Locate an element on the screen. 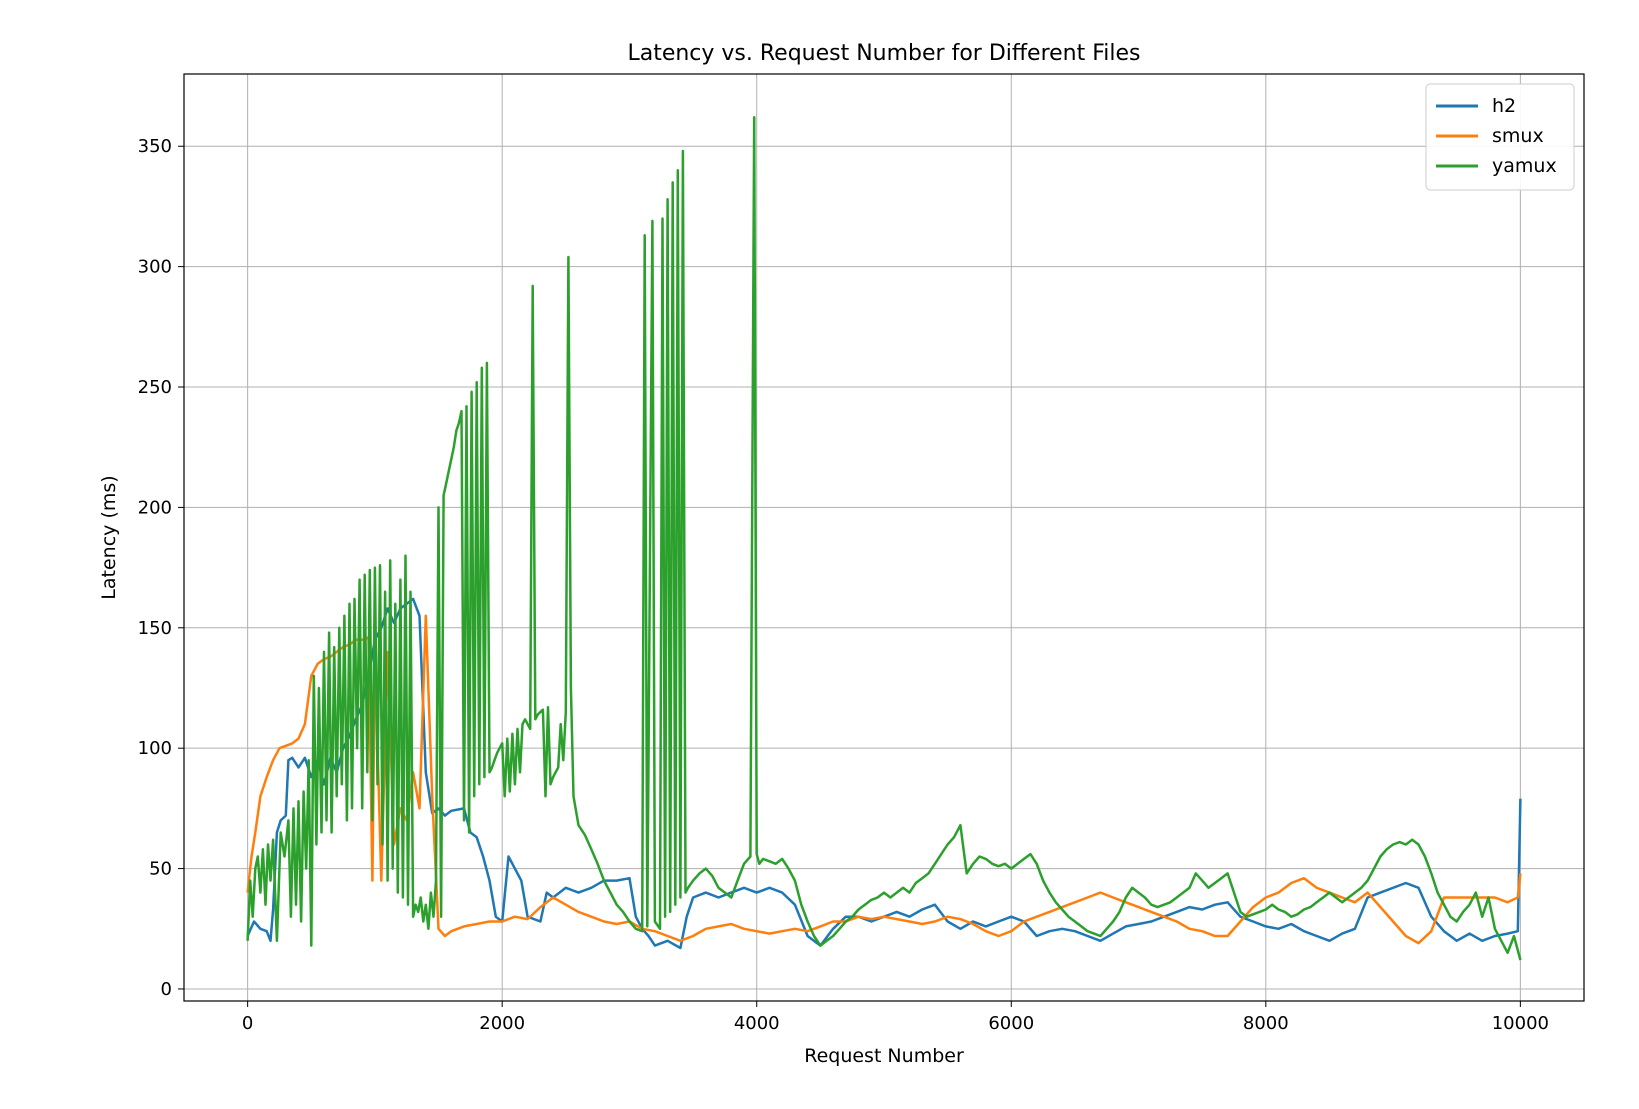  y-tick-label: 350 is located at coordinates (155, 146).